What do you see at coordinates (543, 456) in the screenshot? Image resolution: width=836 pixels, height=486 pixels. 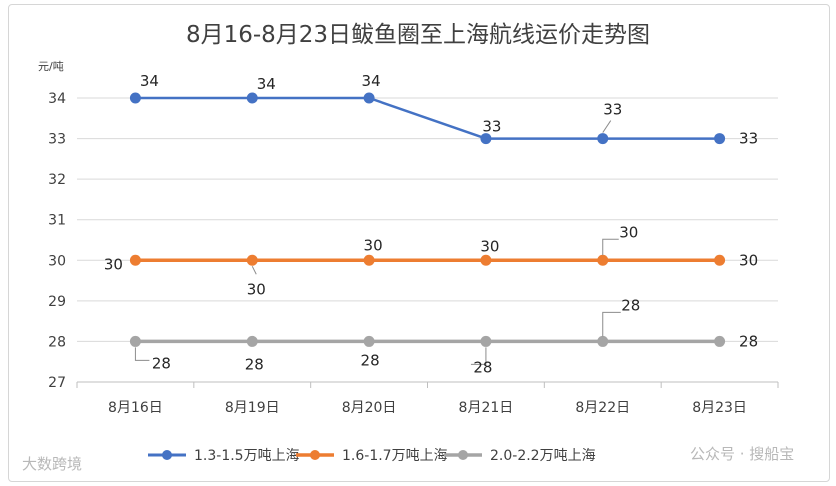 I see `legend-label: 2.0-2.2万吨上海` at bounding box center [543, 456].